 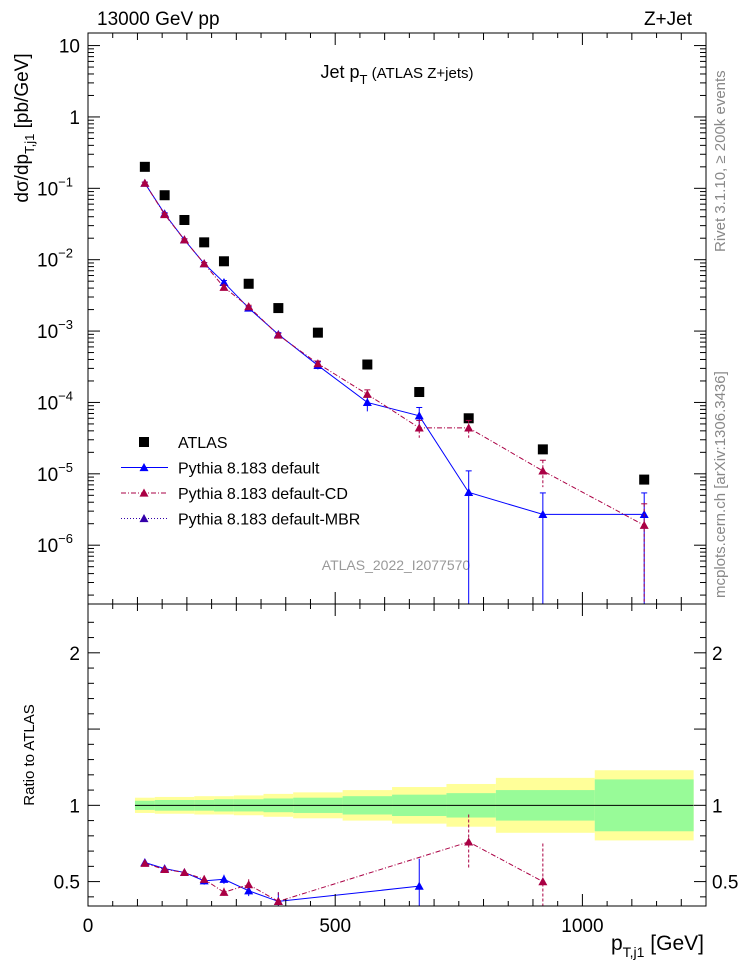 What do you see at coordinates (74, 118) in the screenshot?
I see `y-tick-label: 1` at bounding box center [74, 118].